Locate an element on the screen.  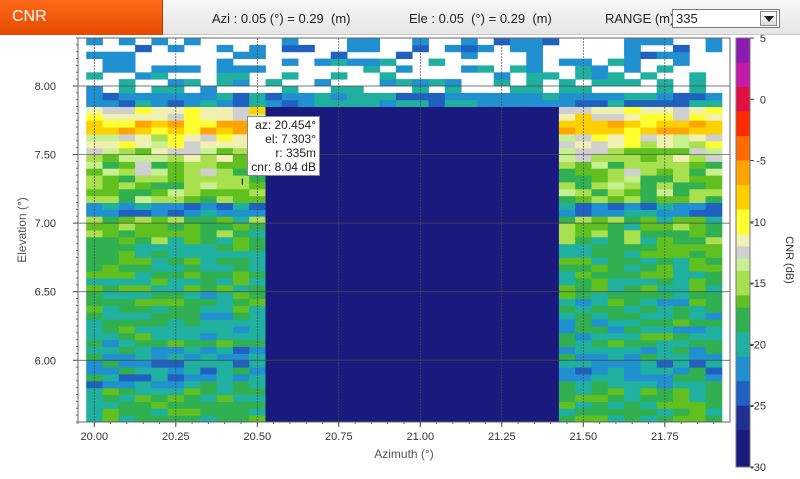
panel-title-tab: CNR is located at coordinates (81, 17).